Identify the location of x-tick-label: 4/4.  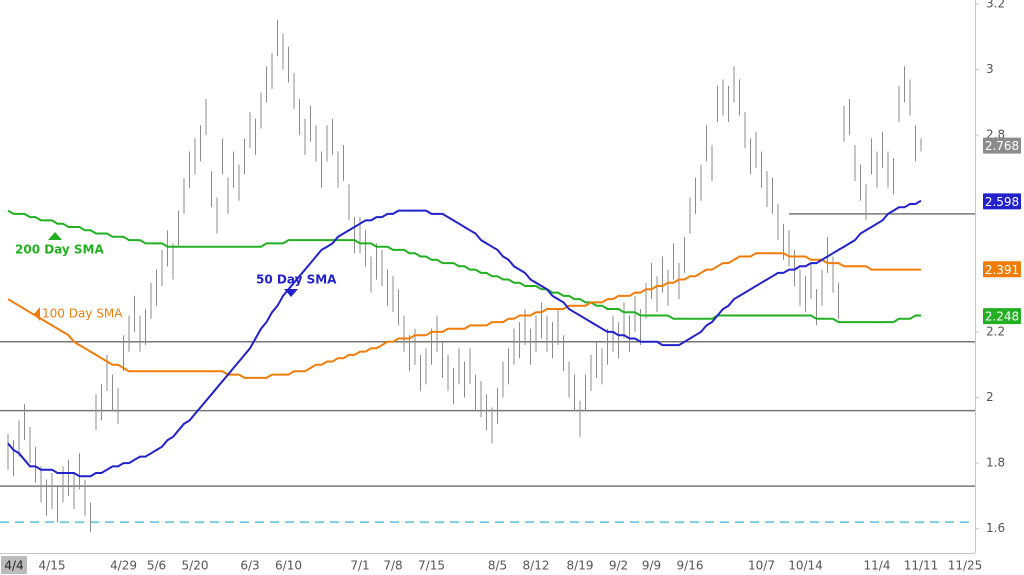
(13, 566).